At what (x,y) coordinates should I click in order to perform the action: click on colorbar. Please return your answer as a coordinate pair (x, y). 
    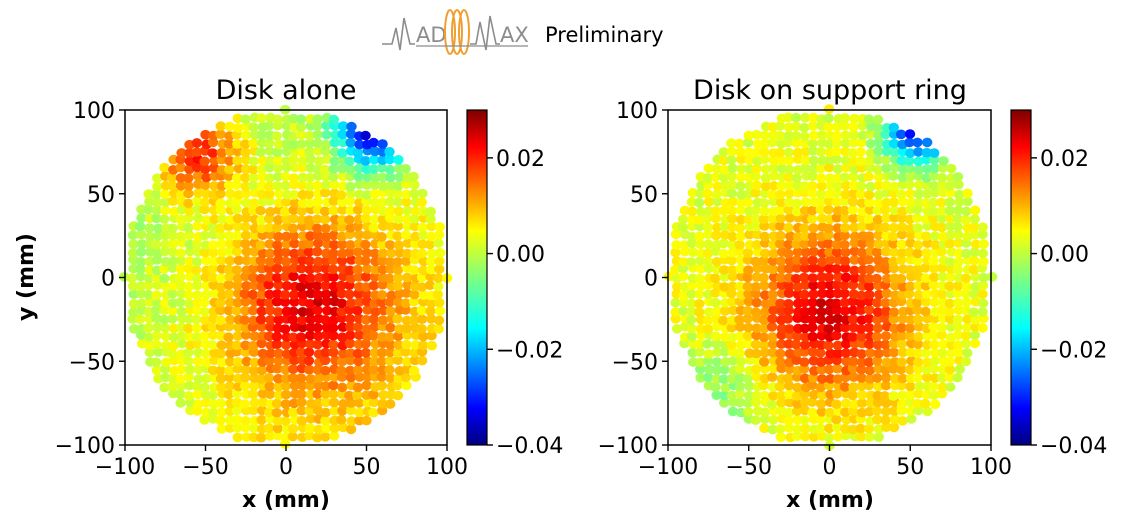
    Looking at the image, I should click on (1021, 277).